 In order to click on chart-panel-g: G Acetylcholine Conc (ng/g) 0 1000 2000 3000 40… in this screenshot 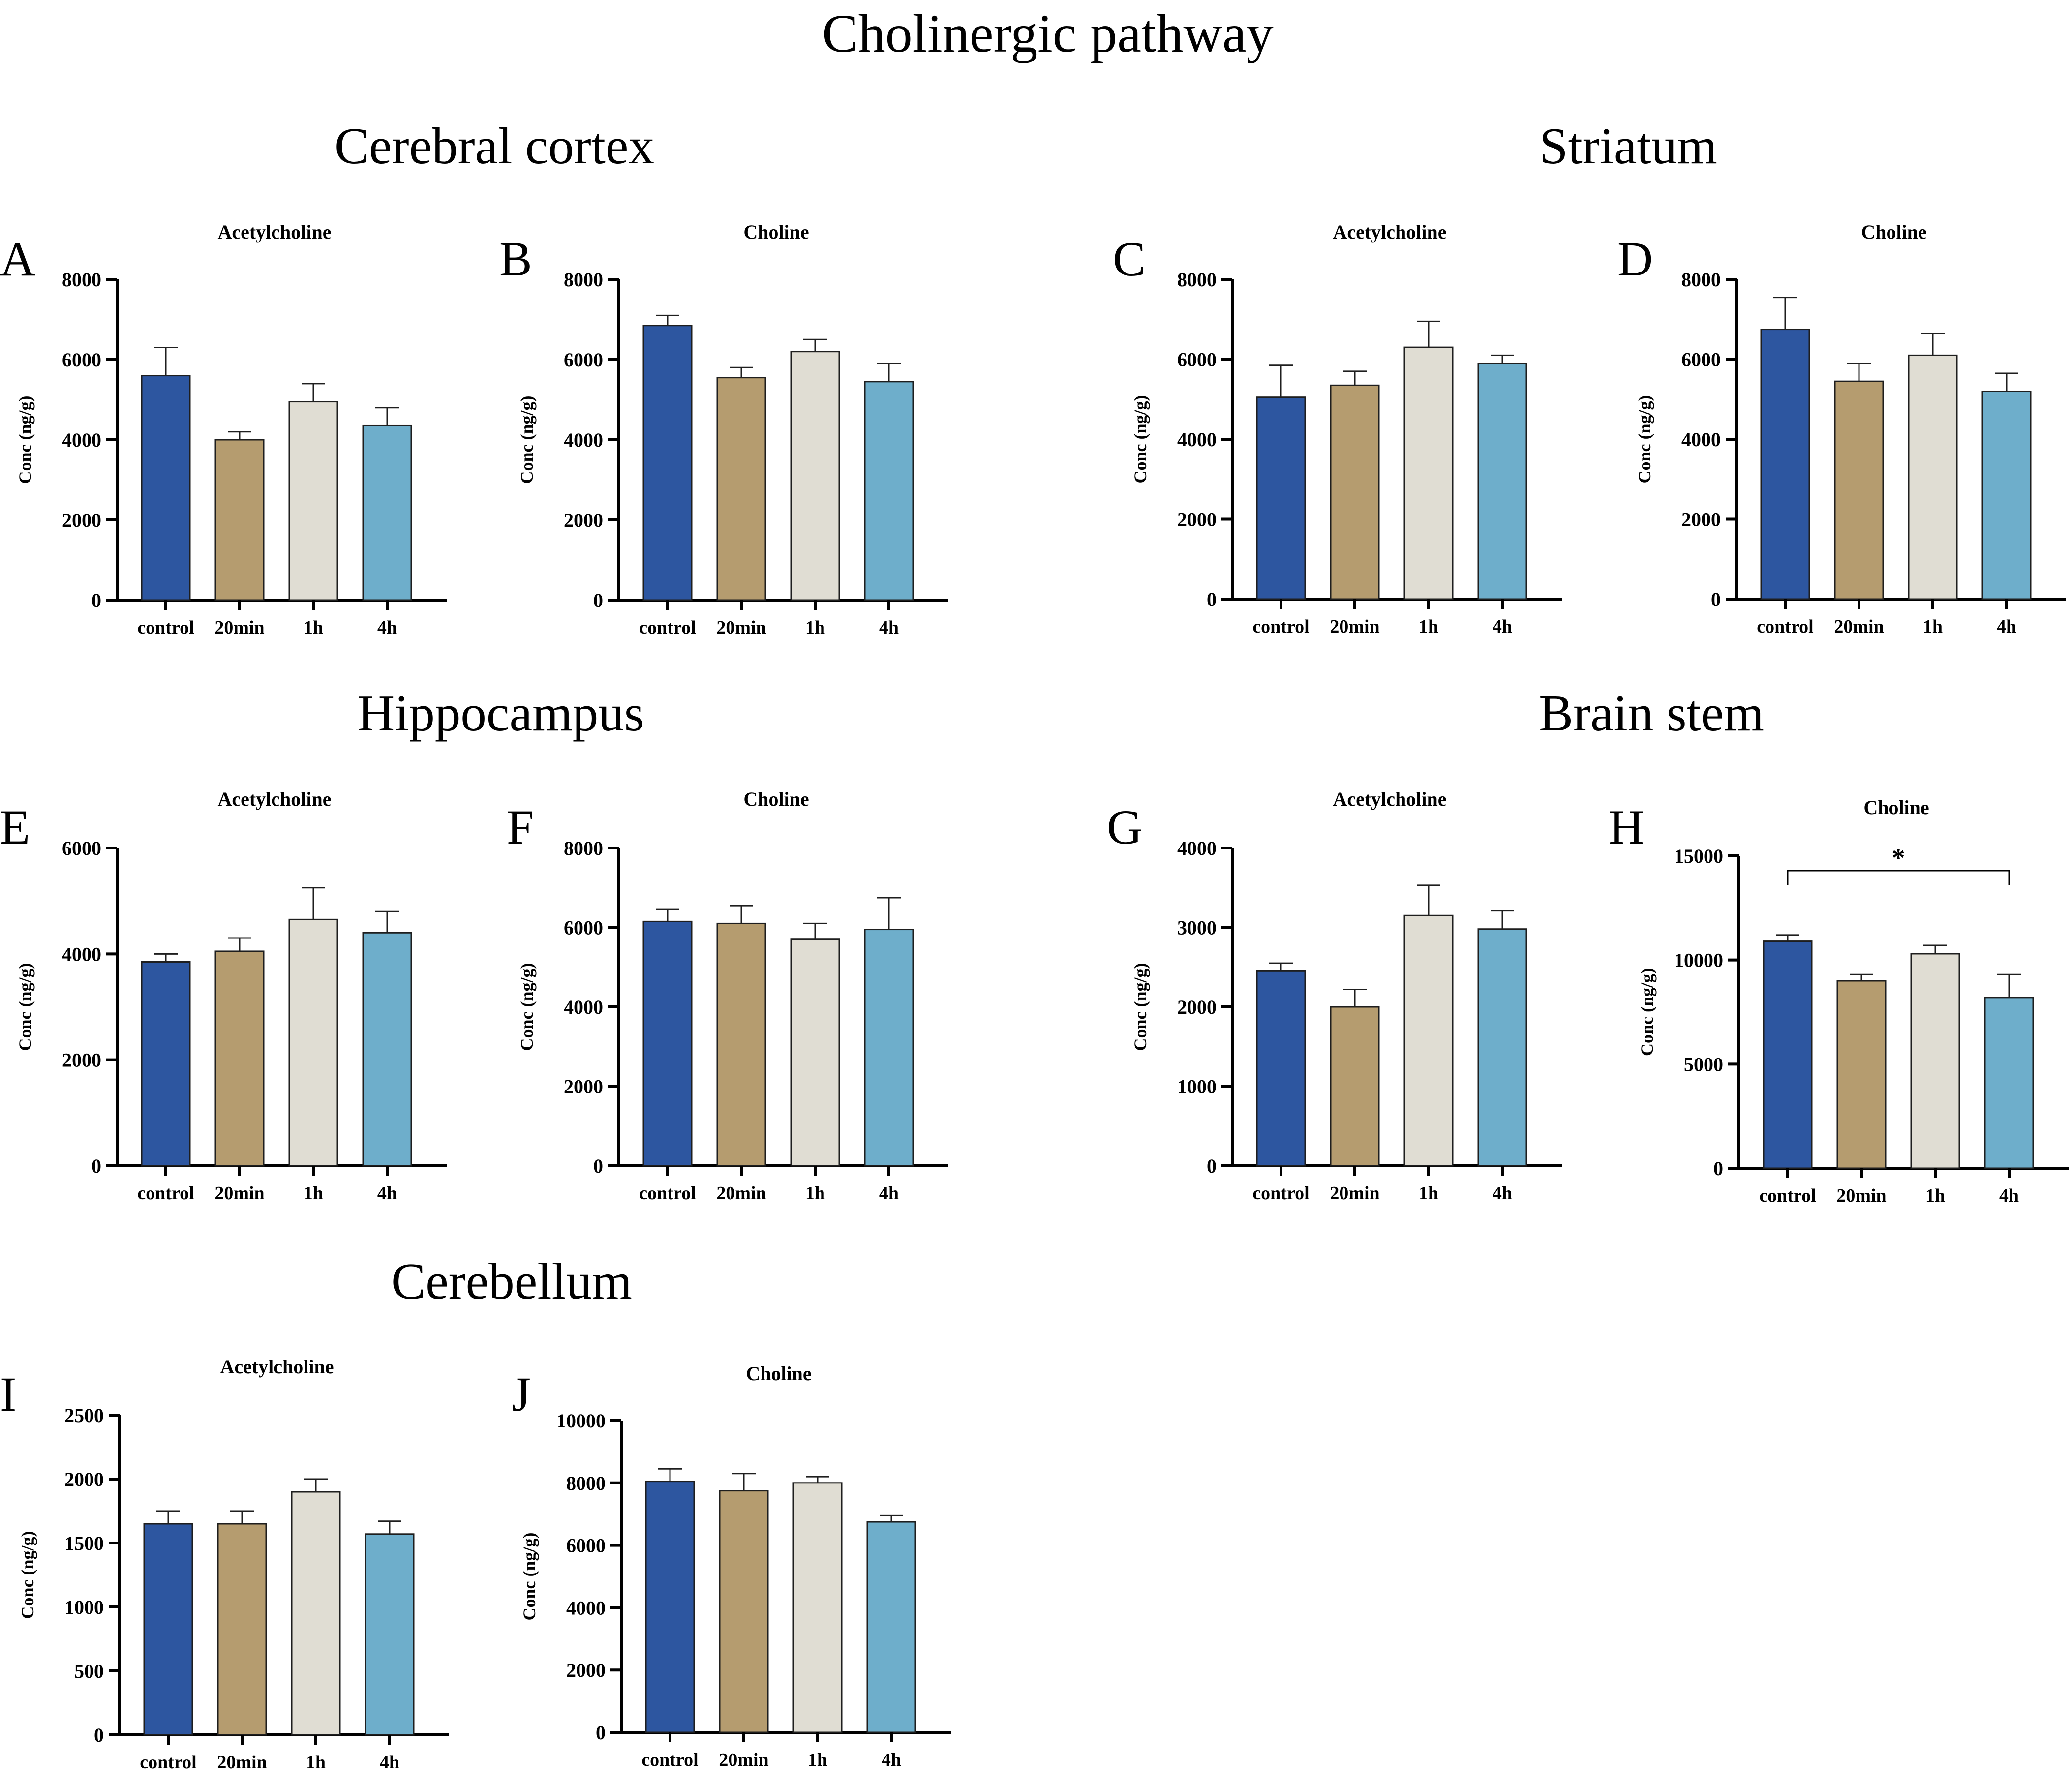, I will do `click(1334, 996)`.